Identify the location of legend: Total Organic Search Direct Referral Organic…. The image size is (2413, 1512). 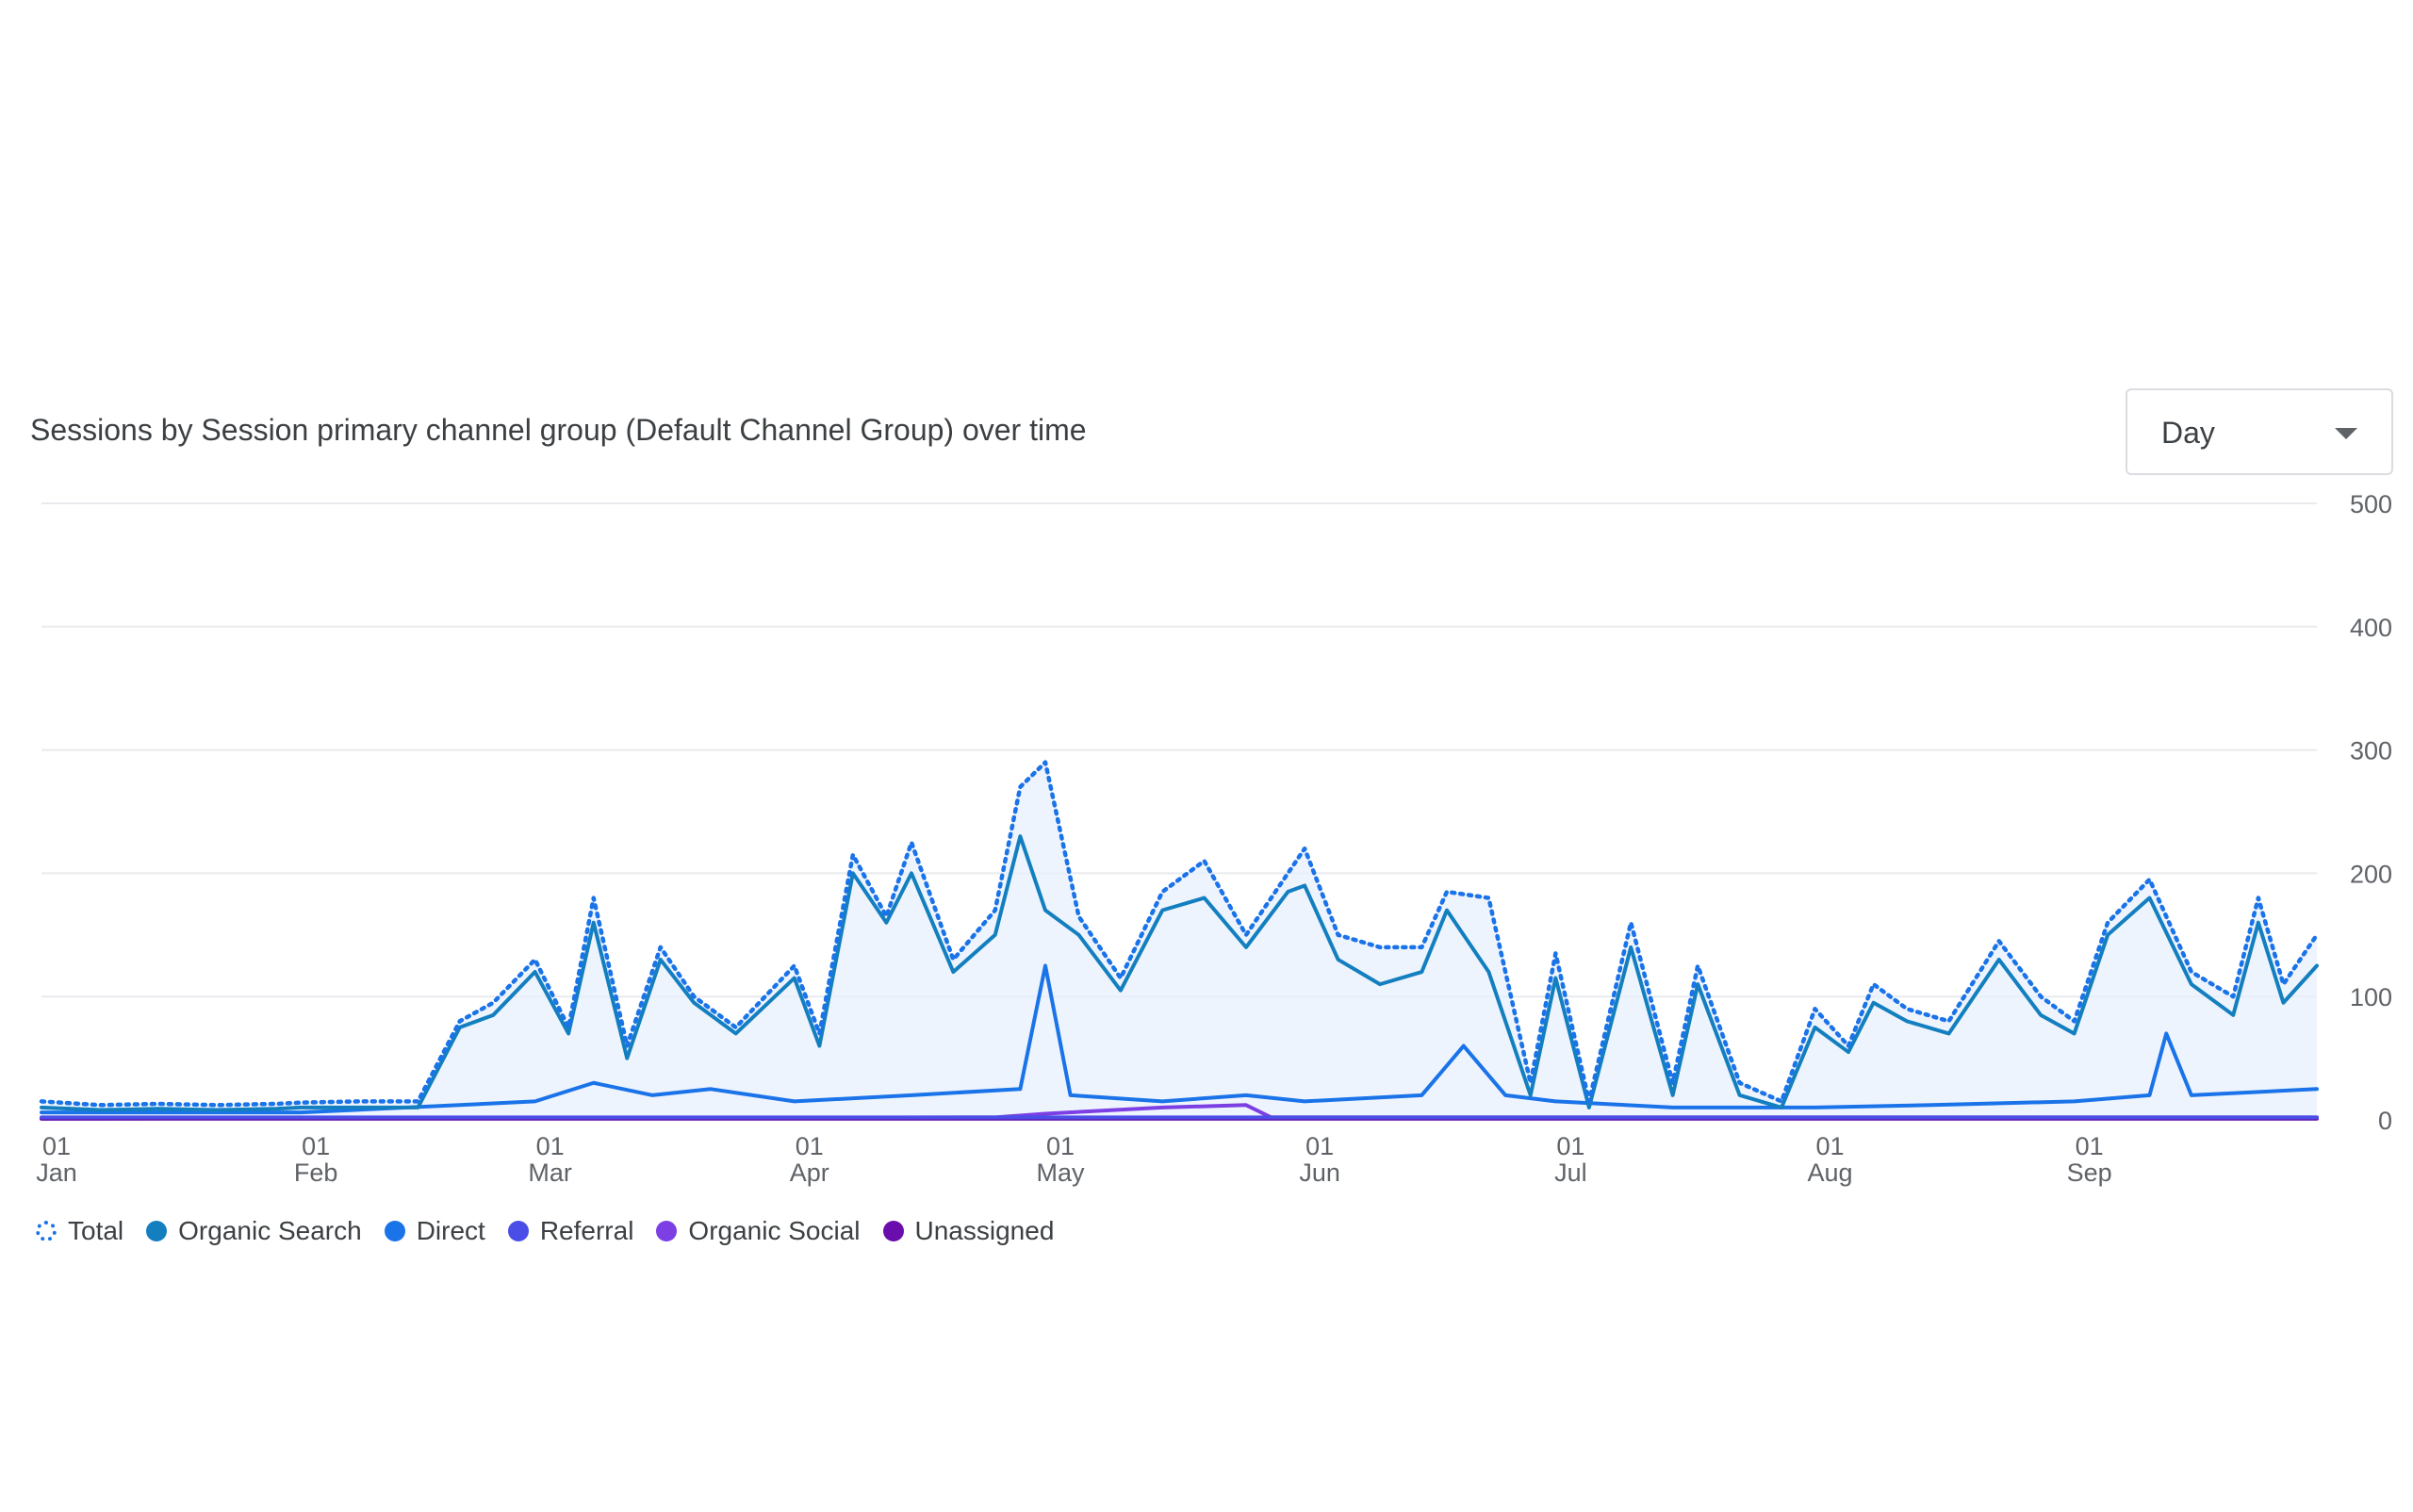
(556, 1231).